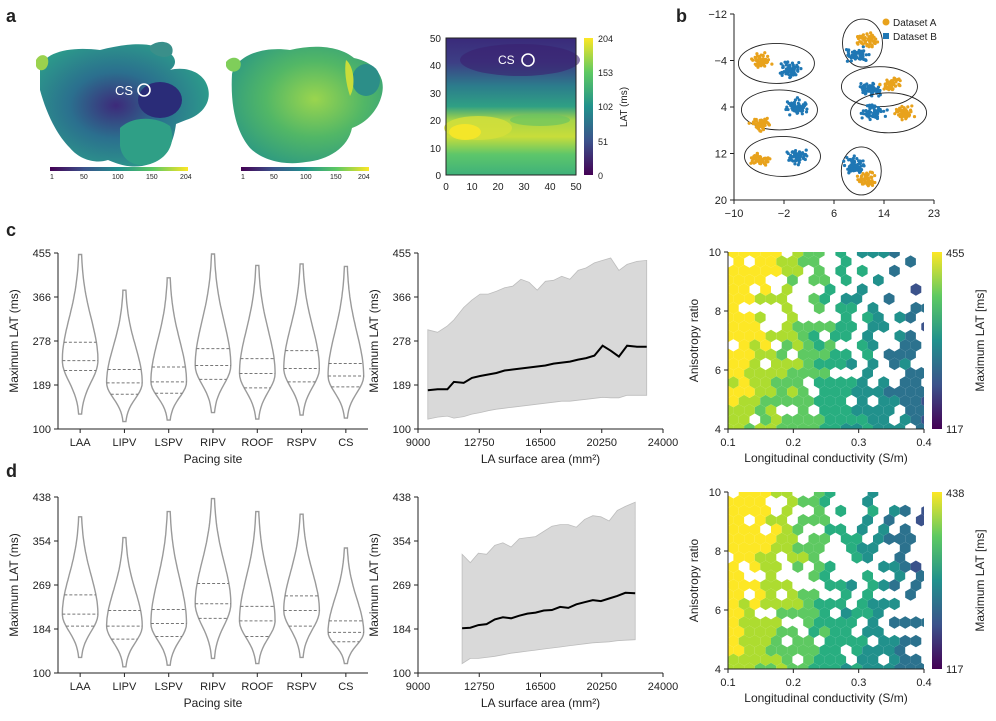  What do you see at coordinates (540, 443) in the screenshot?
I see `area-c-x-tick: 16500` at bounding box center [540, 443].